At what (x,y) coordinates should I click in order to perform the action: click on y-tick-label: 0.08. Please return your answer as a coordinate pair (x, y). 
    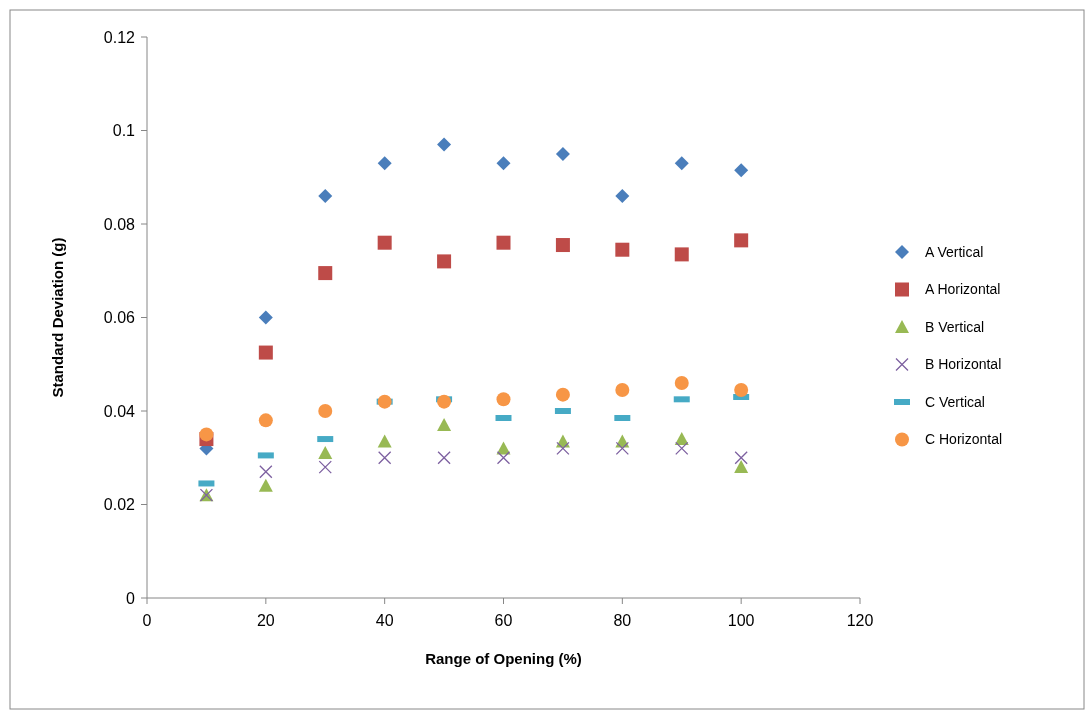
    Looking at the image, I should click on (119, 224).